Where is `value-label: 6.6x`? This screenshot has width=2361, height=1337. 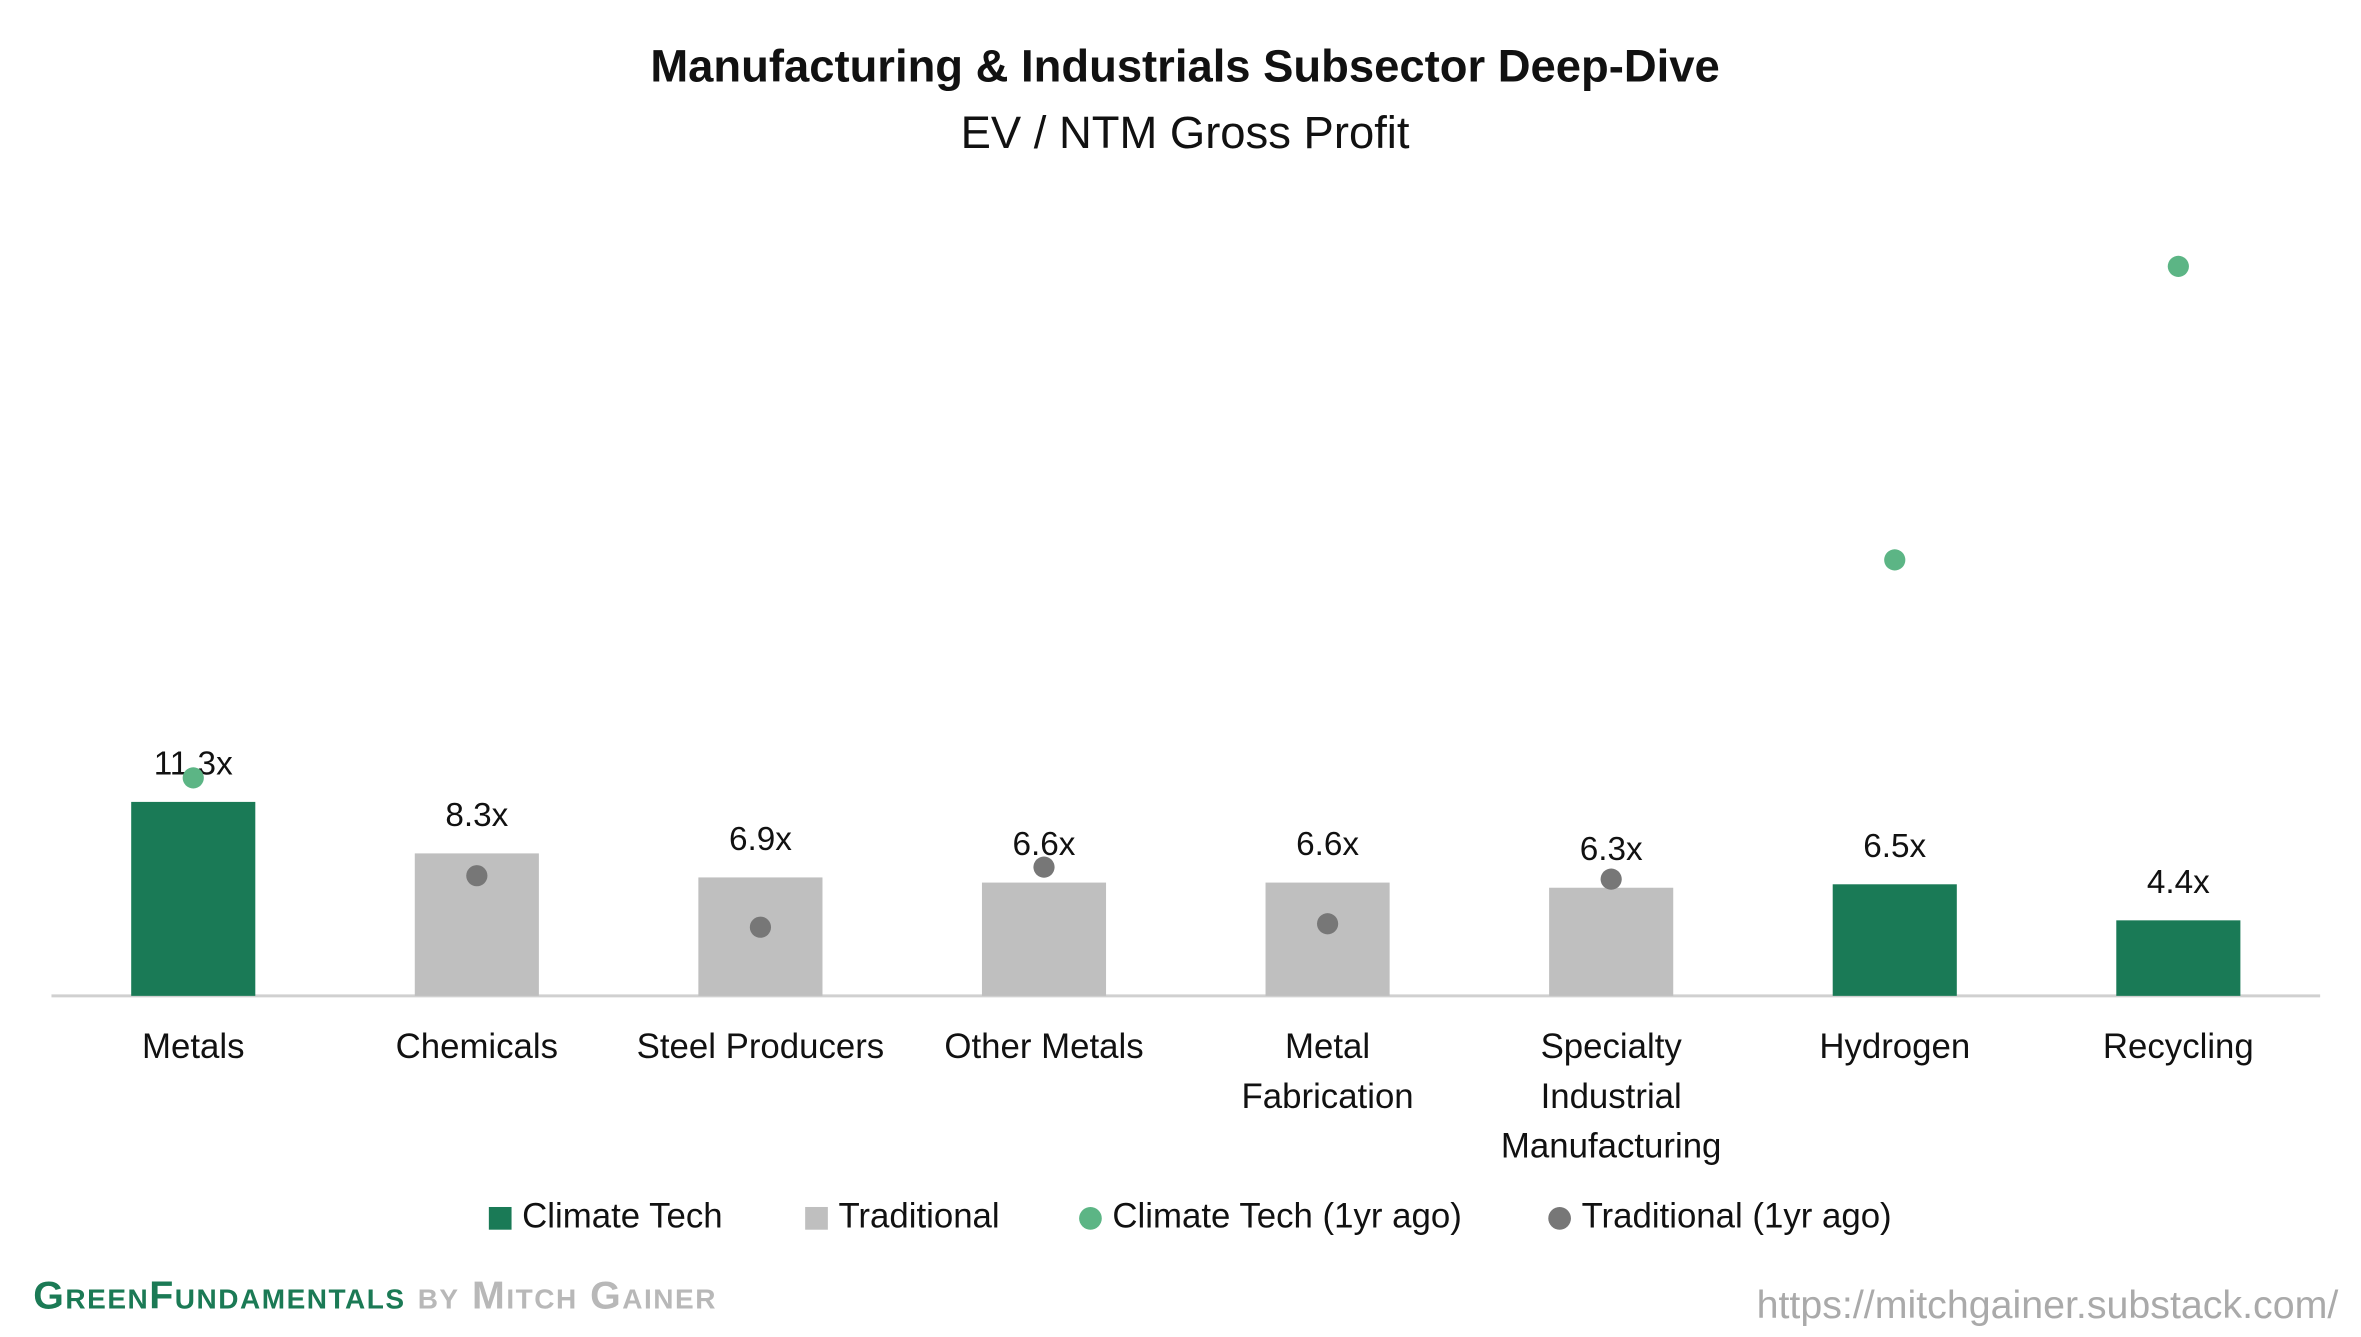
value-label: 6.6x is located at coordinates (1327, 844).